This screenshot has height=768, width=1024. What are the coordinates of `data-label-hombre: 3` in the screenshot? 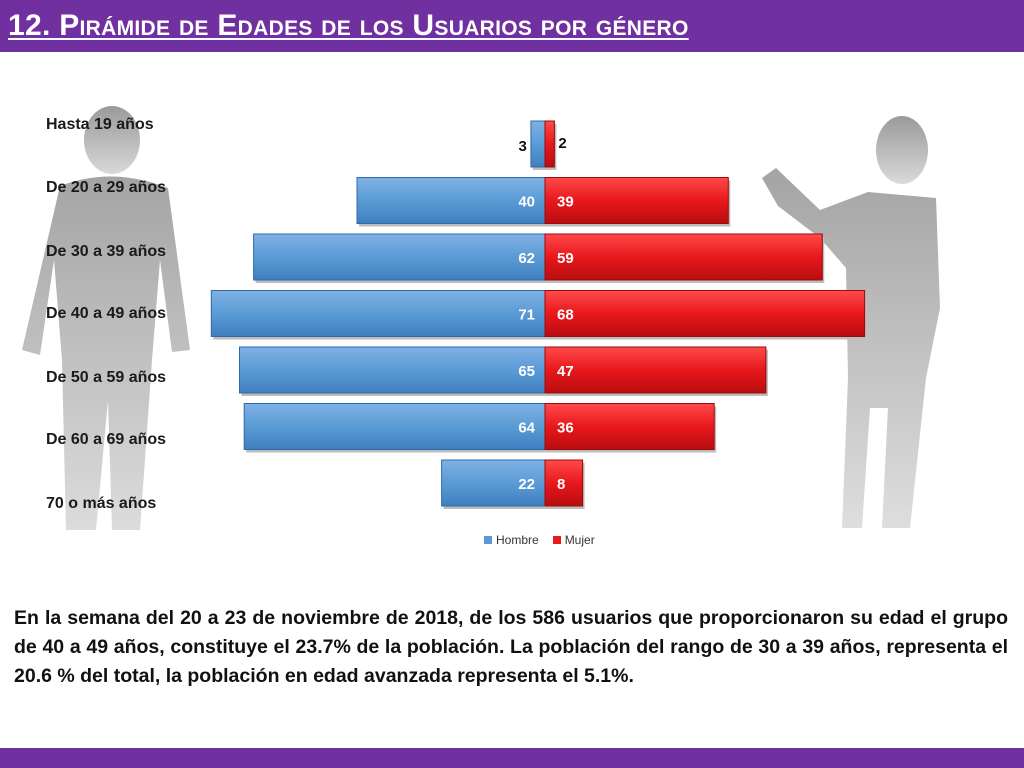 It's located at (523, 146).